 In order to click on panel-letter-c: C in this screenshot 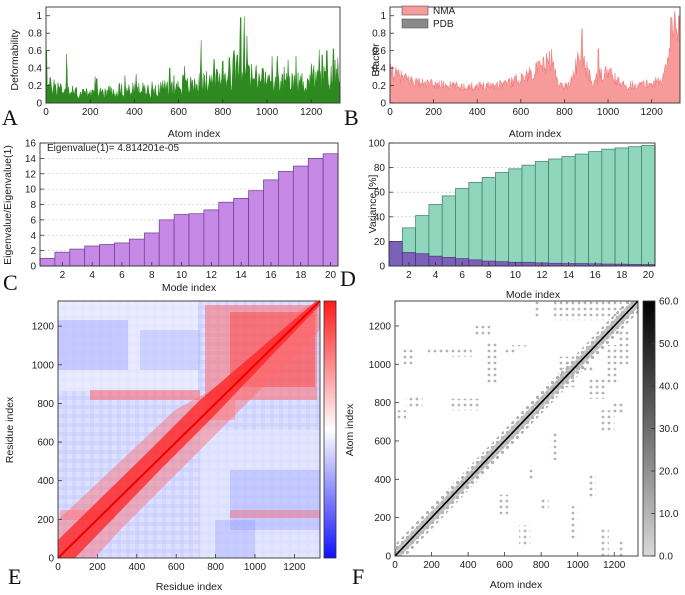, I will do `click(10, 282)`.